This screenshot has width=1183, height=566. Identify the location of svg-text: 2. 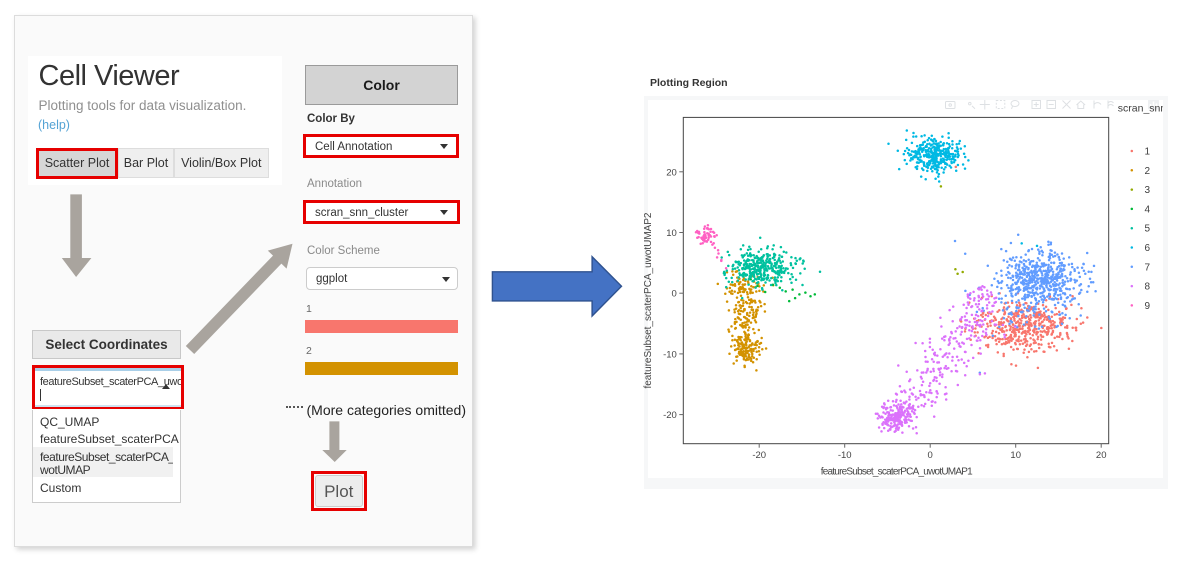
(1148, 171).